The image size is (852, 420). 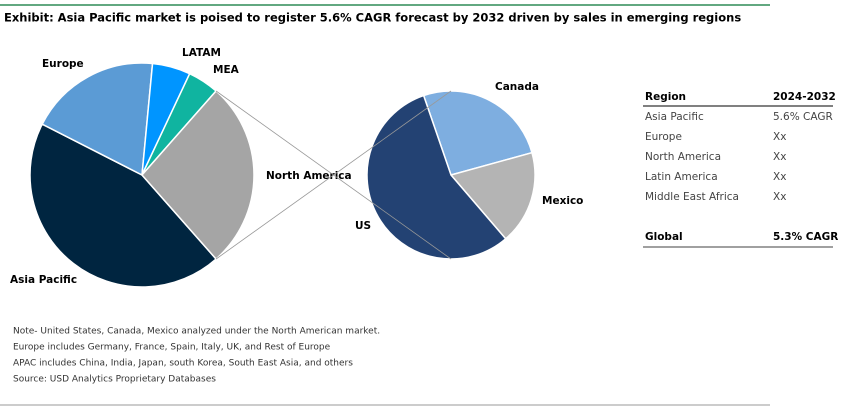 I want to click on slice-label: Asia Pacific, so click(x=43, y=280).